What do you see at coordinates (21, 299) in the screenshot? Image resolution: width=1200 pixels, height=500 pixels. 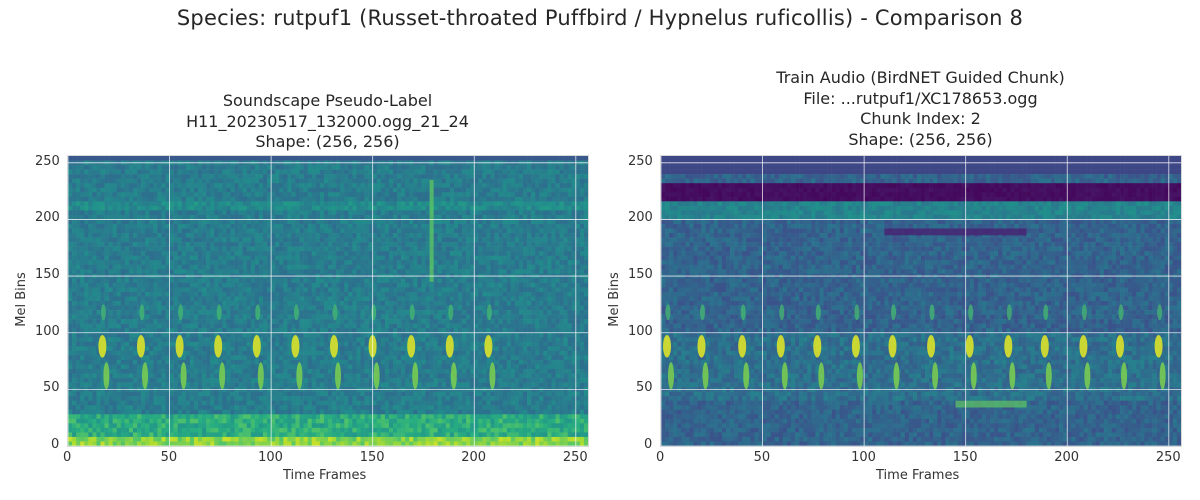 I see `y-axis-label-left: Mel Bins` at bounding box center [21, 299].